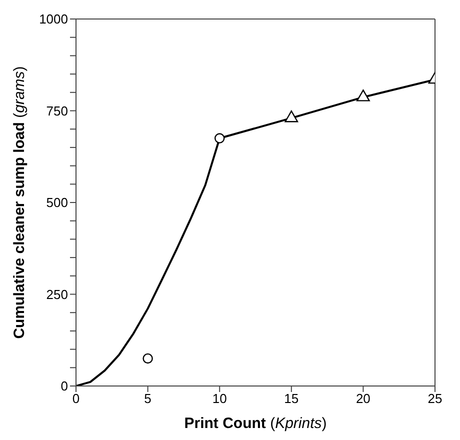 The height and width of the screenshot is (440, 460). What do you see at coordinates (76, 398) in the screenshot?
I see `x-tick-label: 0` at bounding box center [76, 398].